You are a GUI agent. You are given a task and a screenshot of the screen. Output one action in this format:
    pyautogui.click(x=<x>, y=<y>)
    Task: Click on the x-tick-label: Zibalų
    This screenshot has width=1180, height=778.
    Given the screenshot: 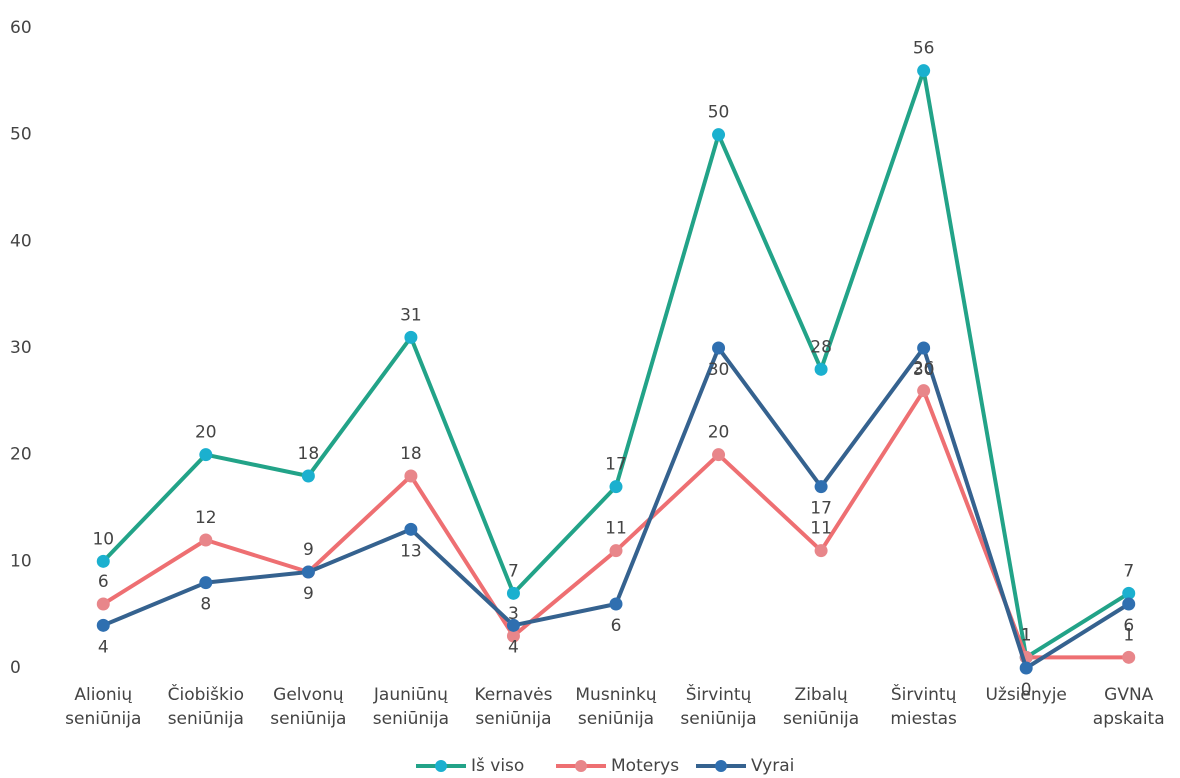 What is the action you would take?
    pyautogui.click(x=821, y=695)
    